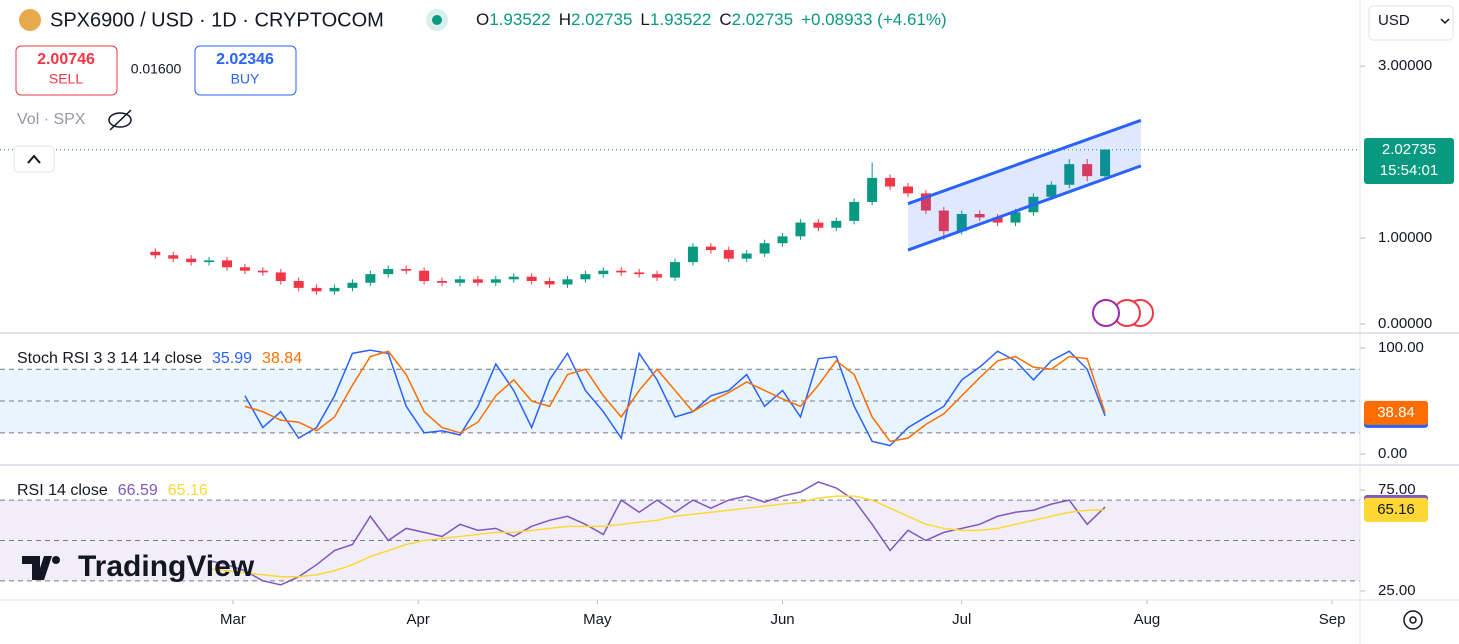 The height and width of the screenshot is (644, 1459). I want to click on price-tag, so click(1409, 161).